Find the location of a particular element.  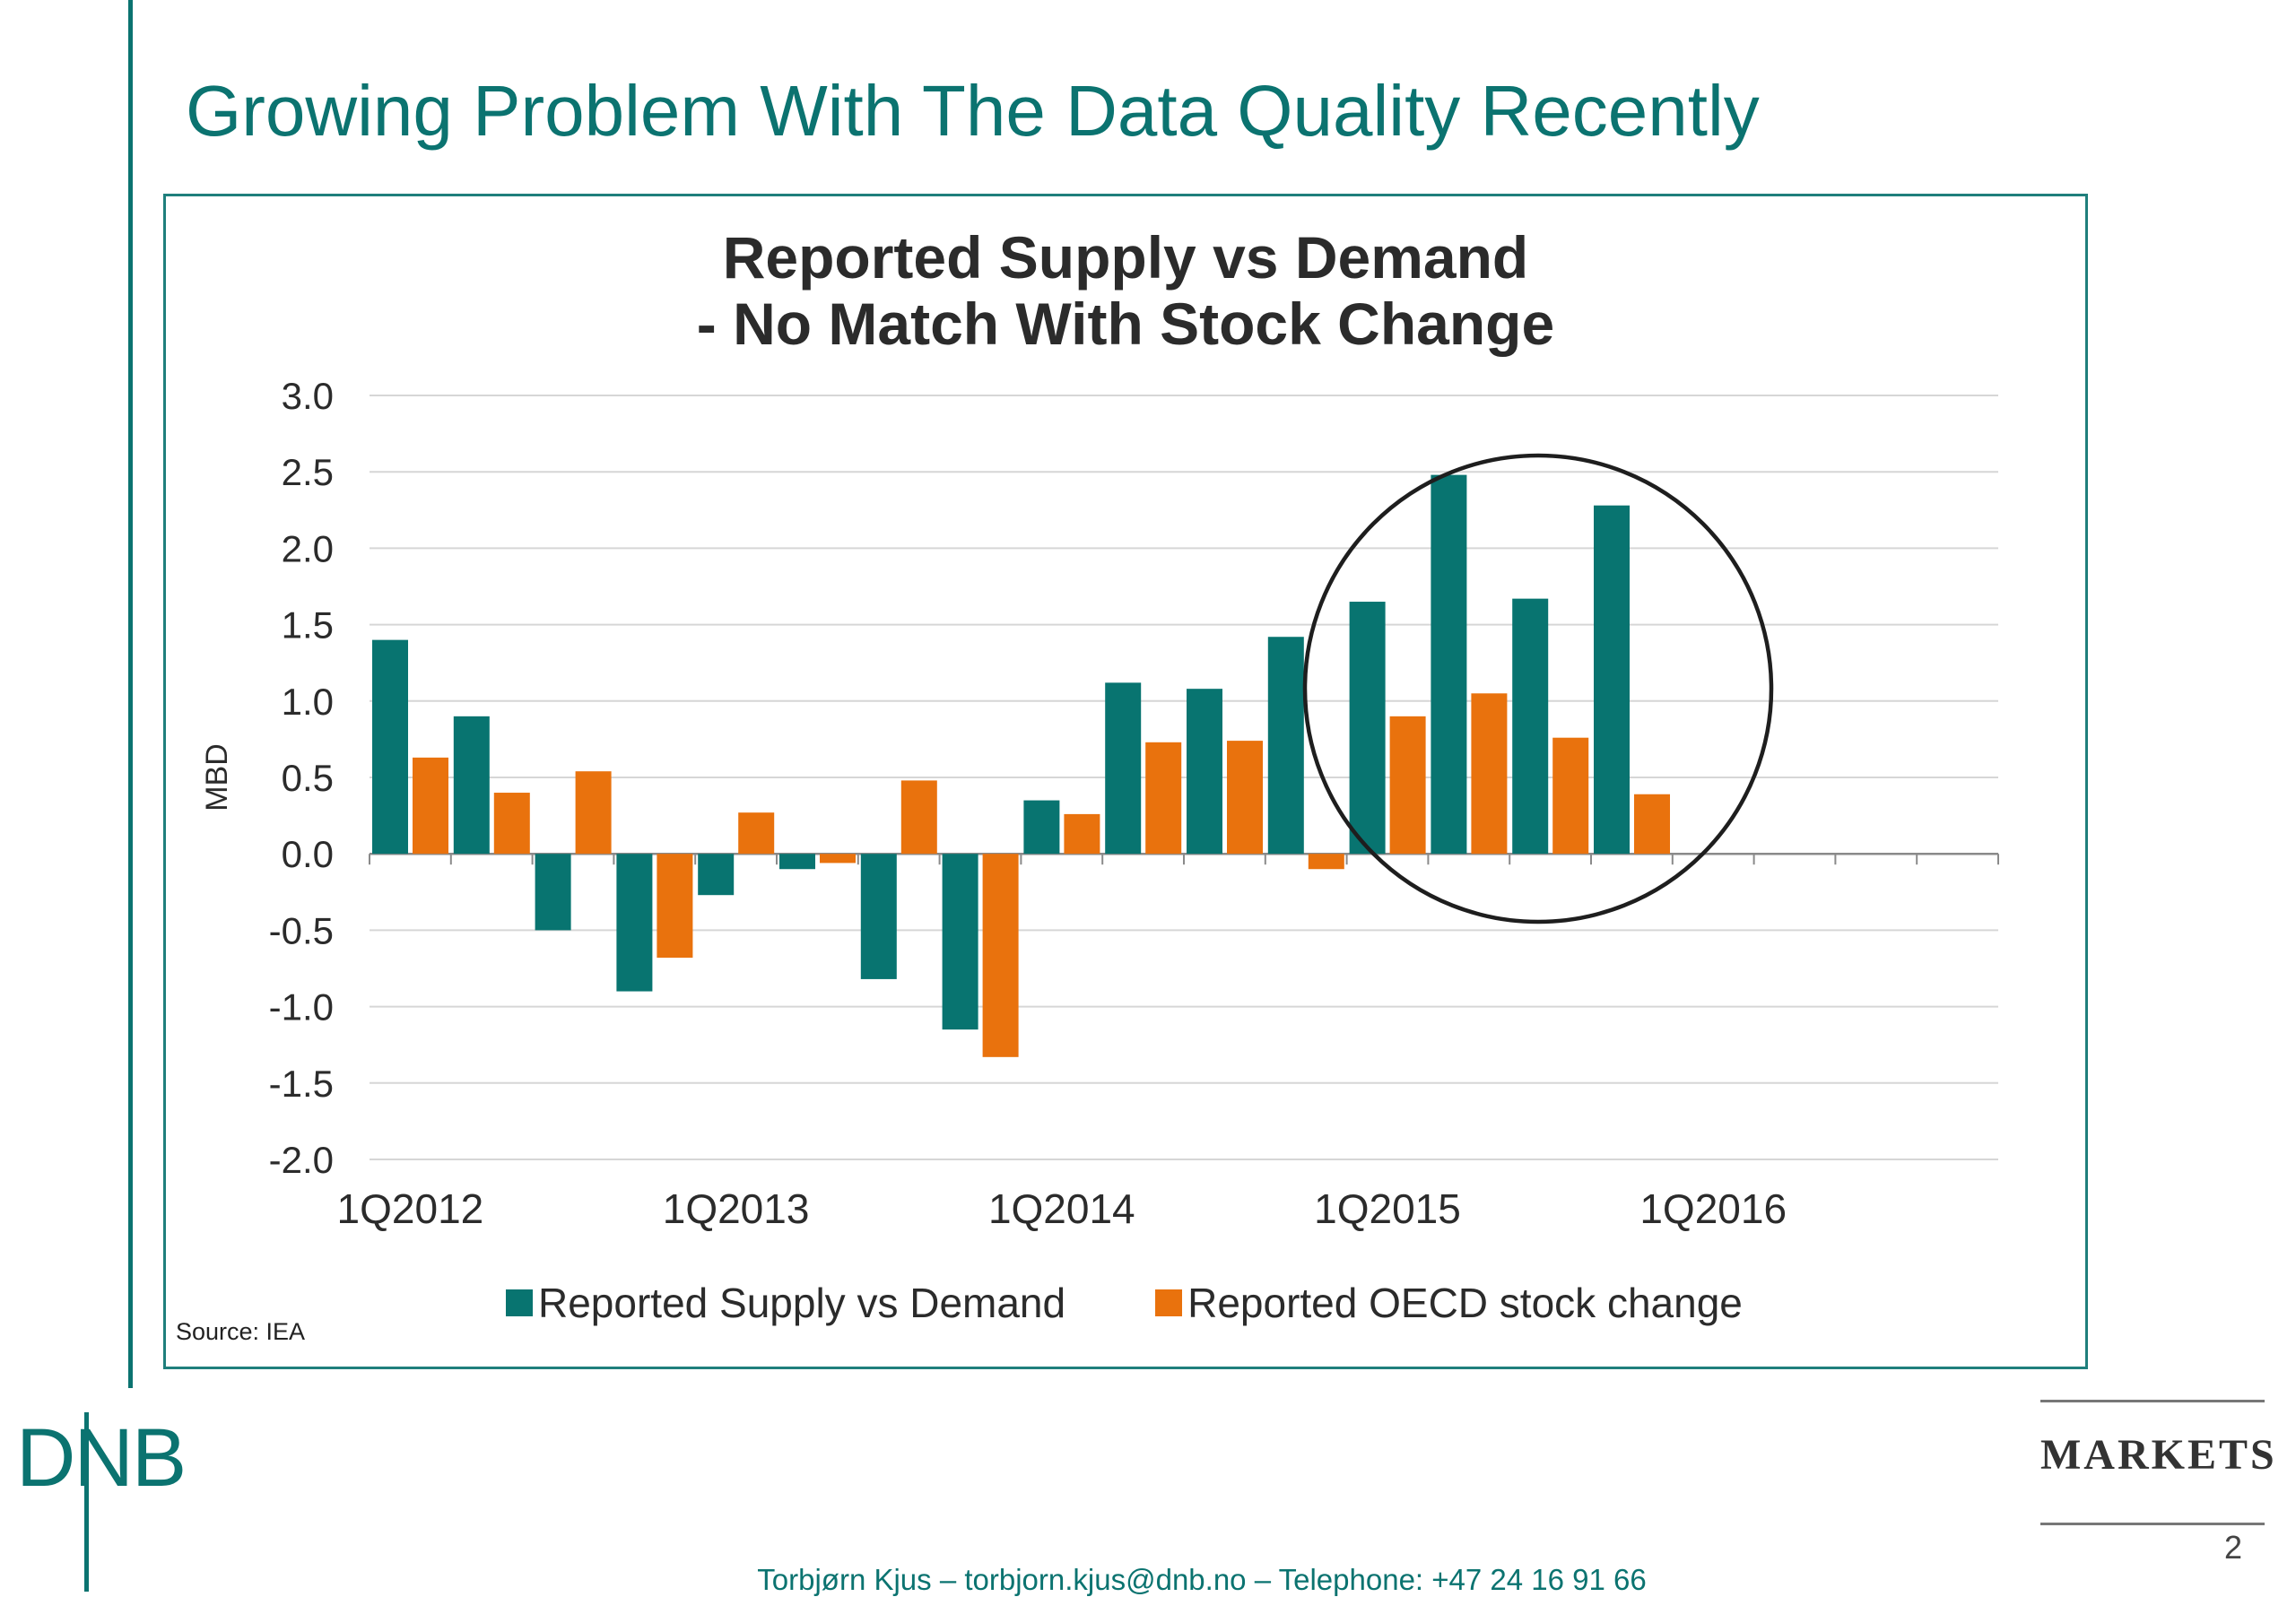

legend-swatch-supply-demand is located at coordinates (519, 1302).